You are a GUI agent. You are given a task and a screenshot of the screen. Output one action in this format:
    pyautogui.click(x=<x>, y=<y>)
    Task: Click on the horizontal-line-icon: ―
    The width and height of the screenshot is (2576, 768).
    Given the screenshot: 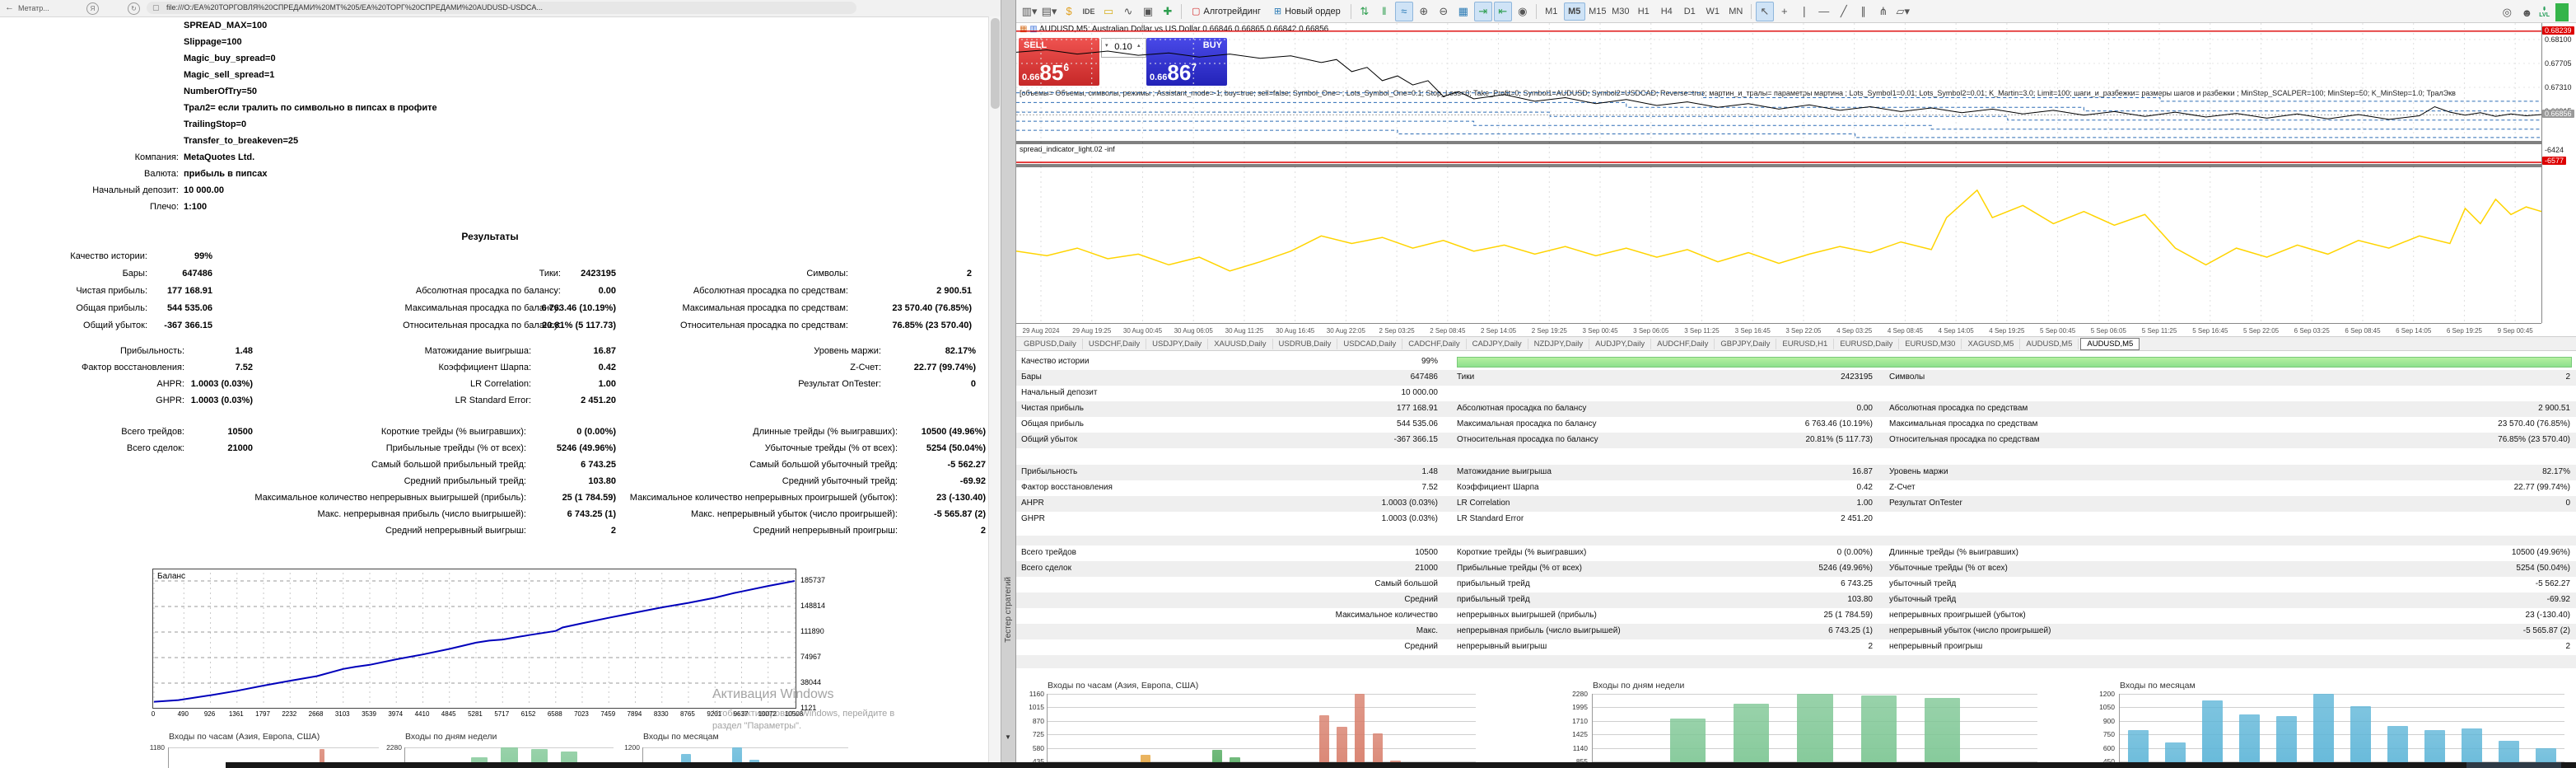 What is the action you would take?
    pyautogui.click(x=1824, y=11)
    